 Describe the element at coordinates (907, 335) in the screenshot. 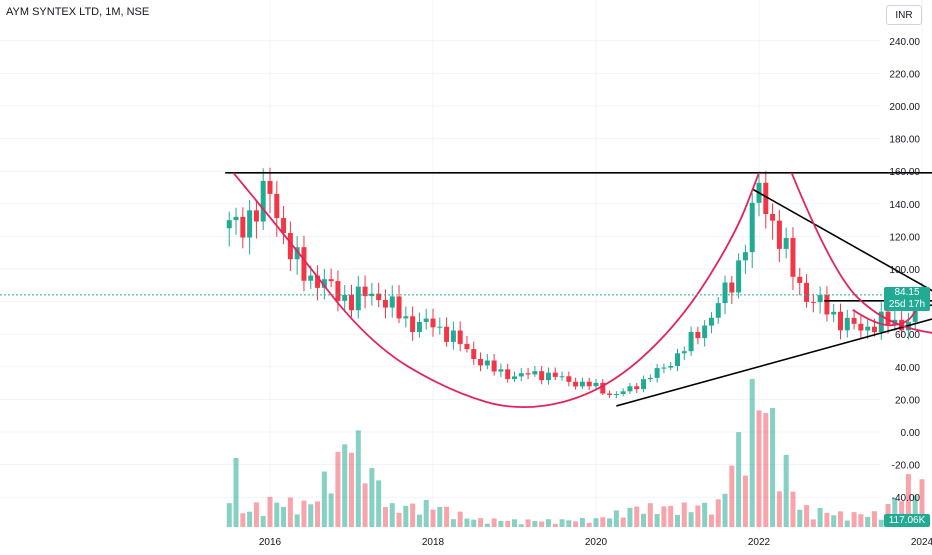

I see `y-tick-label: 60.00` at that location.